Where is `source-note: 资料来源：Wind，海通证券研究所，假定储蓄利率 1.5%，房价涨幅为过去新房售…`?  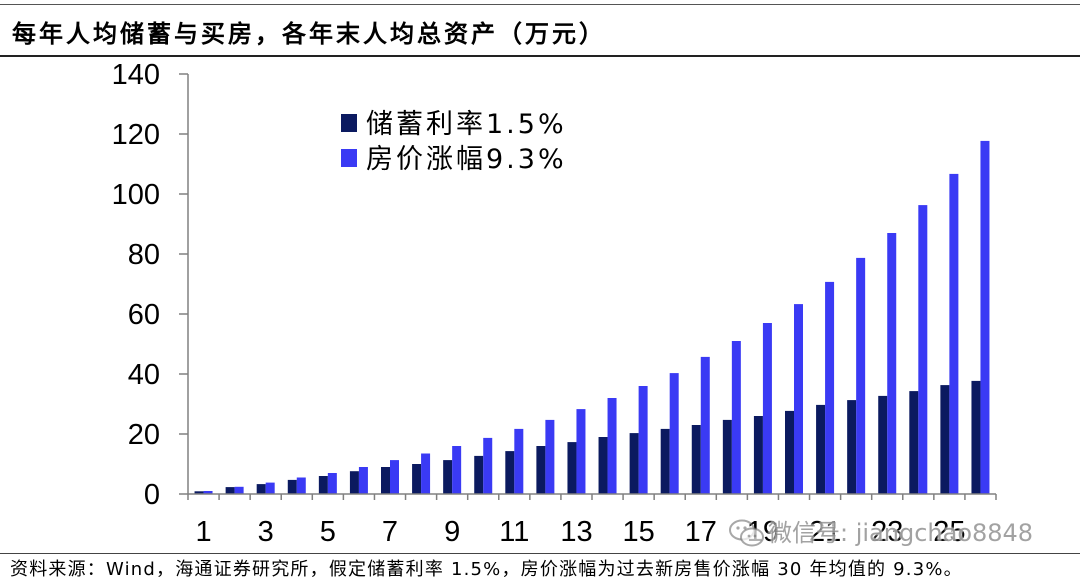 source-note: 资料来源：Wind，海通证券研究所，假定储蓄利率 1.5%，房价涨幅为过去新房售… is located at coordinates (486, 569).